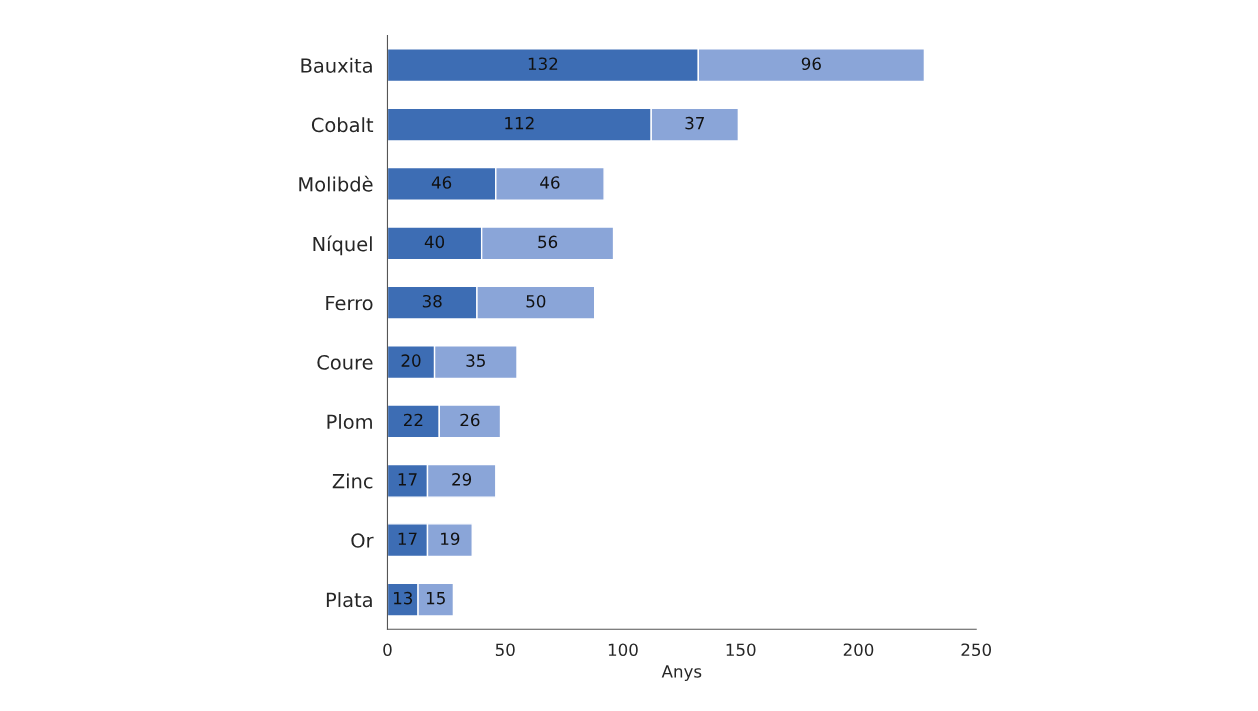  I want to click on y-tick-label: Plata, so click(349, 600).